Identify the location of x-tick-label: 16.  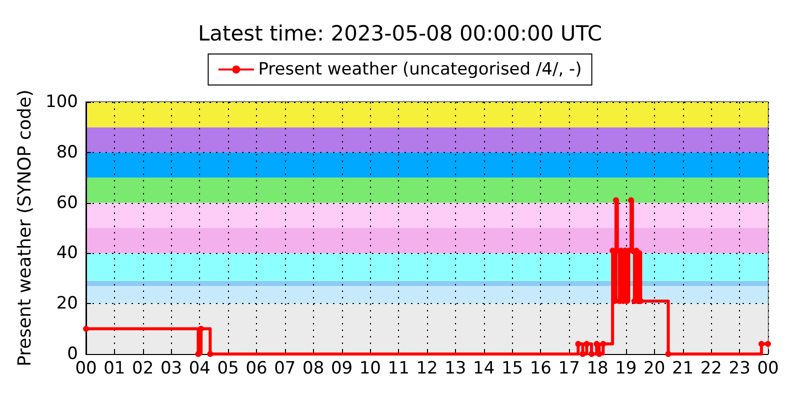
(541, 368).